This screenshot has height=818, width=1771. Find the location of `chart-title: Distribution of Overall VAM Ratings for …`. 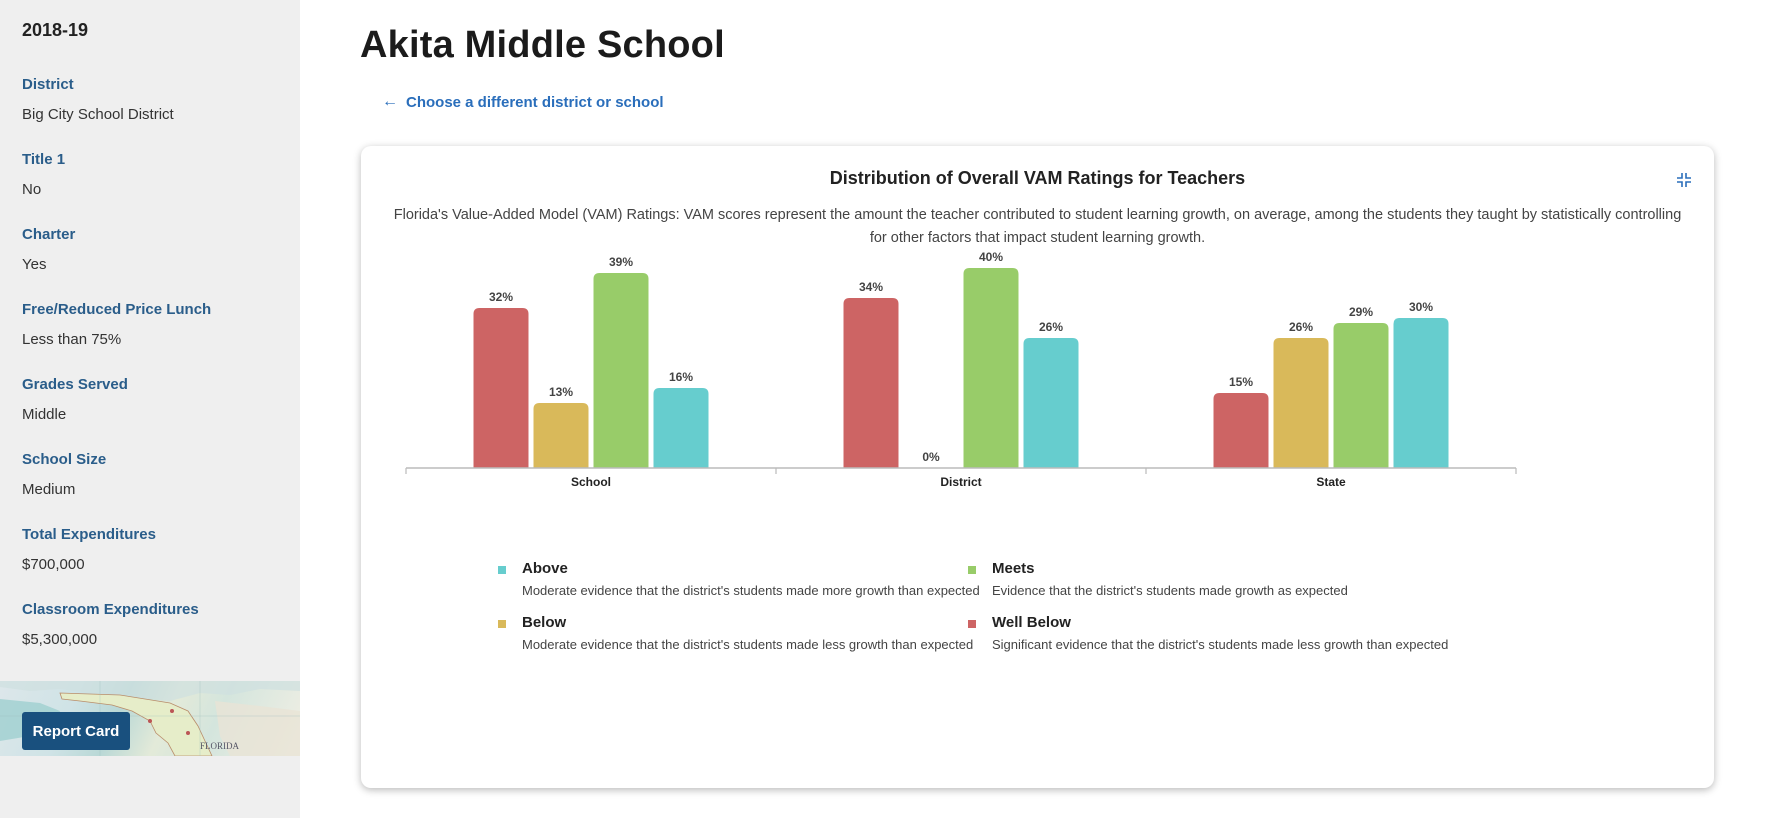

chart-title: Distribution of Overall VAM Ratings for … is located at coordinates (1037, 178).